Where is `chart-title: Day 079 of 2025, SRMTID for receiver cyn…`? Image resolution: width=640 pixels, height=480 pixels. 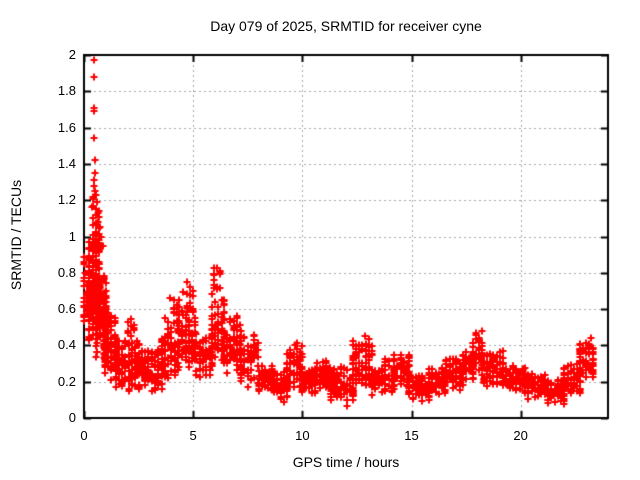
chart-title: Day 079 of 2025, SRMTID for receiver cyn… is located at coordinates (346, 26).